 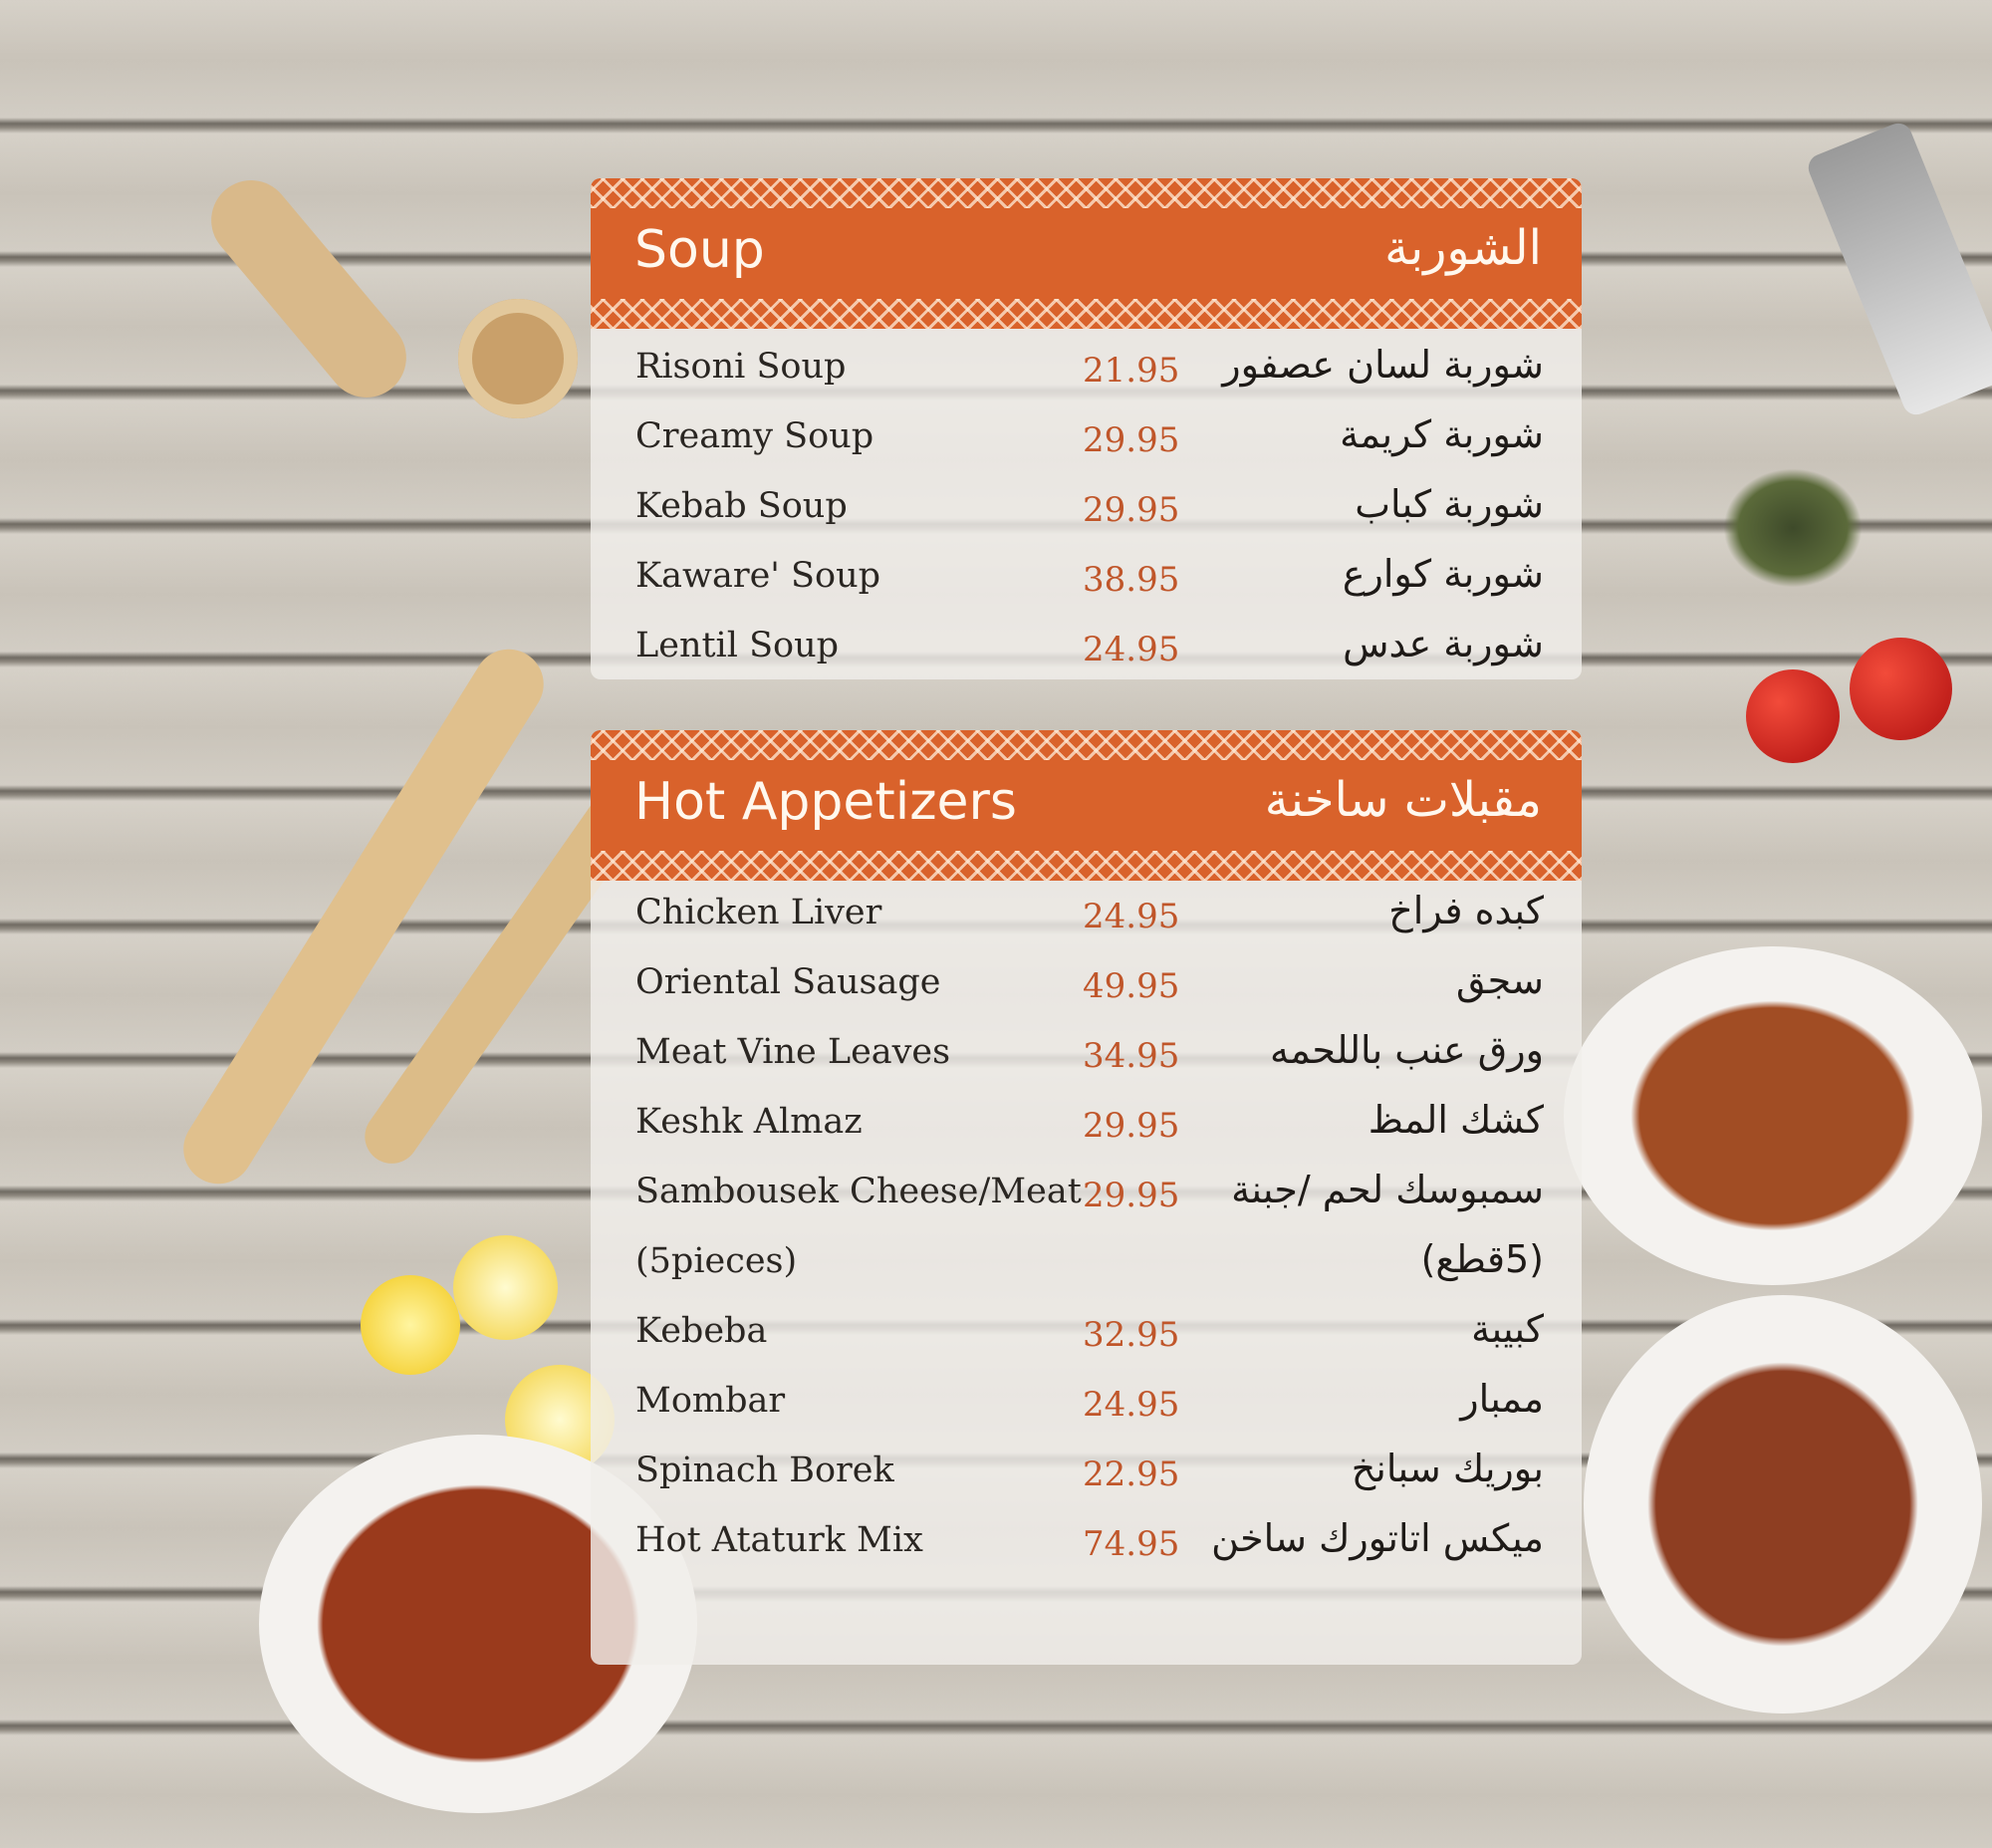 What do you see at coordinates (1443, 574) in the screenshot?
I see `item-name-ar: شوربة كوارع` at bounding box center [1443, 574].